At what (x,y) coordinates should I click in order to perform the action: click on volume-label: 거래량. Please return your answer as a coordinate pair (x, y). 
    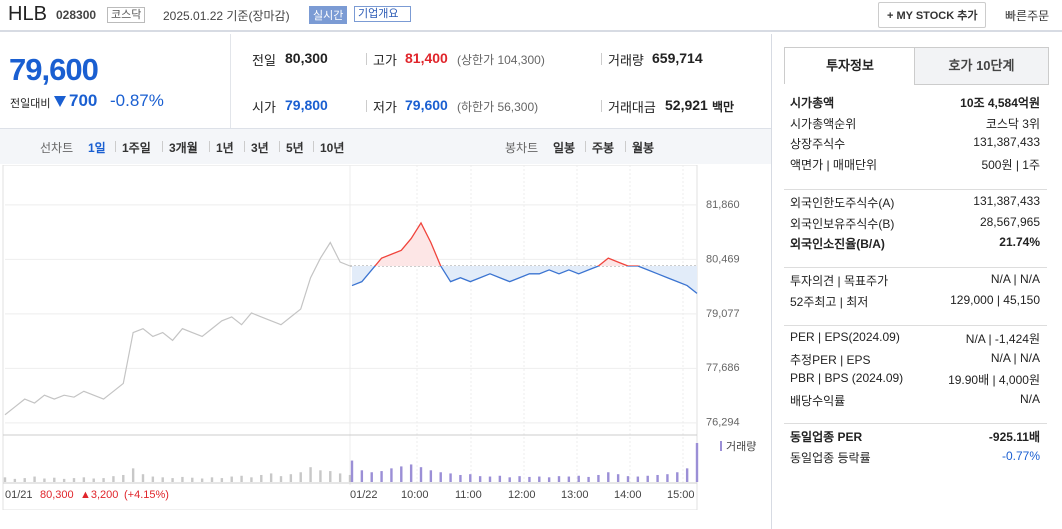
    Looking at the image, I should click on (741, 446).